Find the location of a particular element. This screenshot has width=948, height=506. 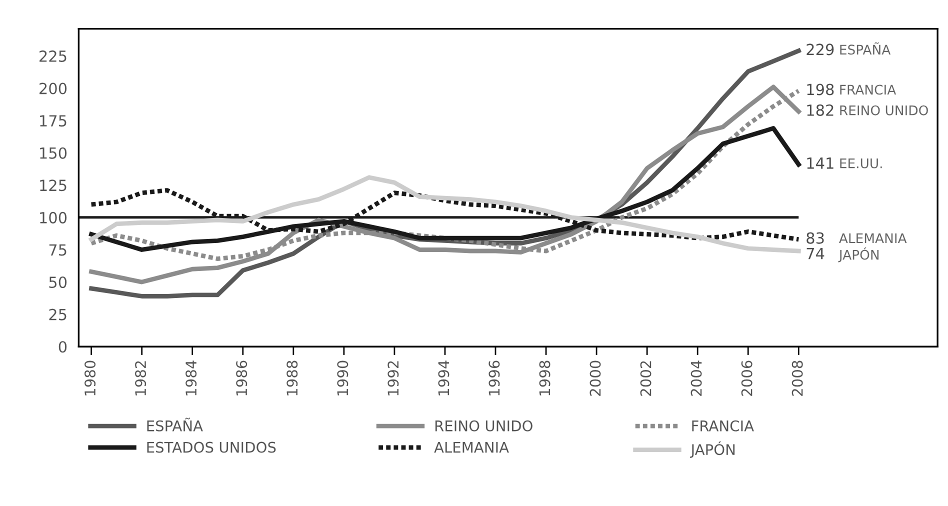

x-tick-label: 1988 is located at coordinates (292, 378).